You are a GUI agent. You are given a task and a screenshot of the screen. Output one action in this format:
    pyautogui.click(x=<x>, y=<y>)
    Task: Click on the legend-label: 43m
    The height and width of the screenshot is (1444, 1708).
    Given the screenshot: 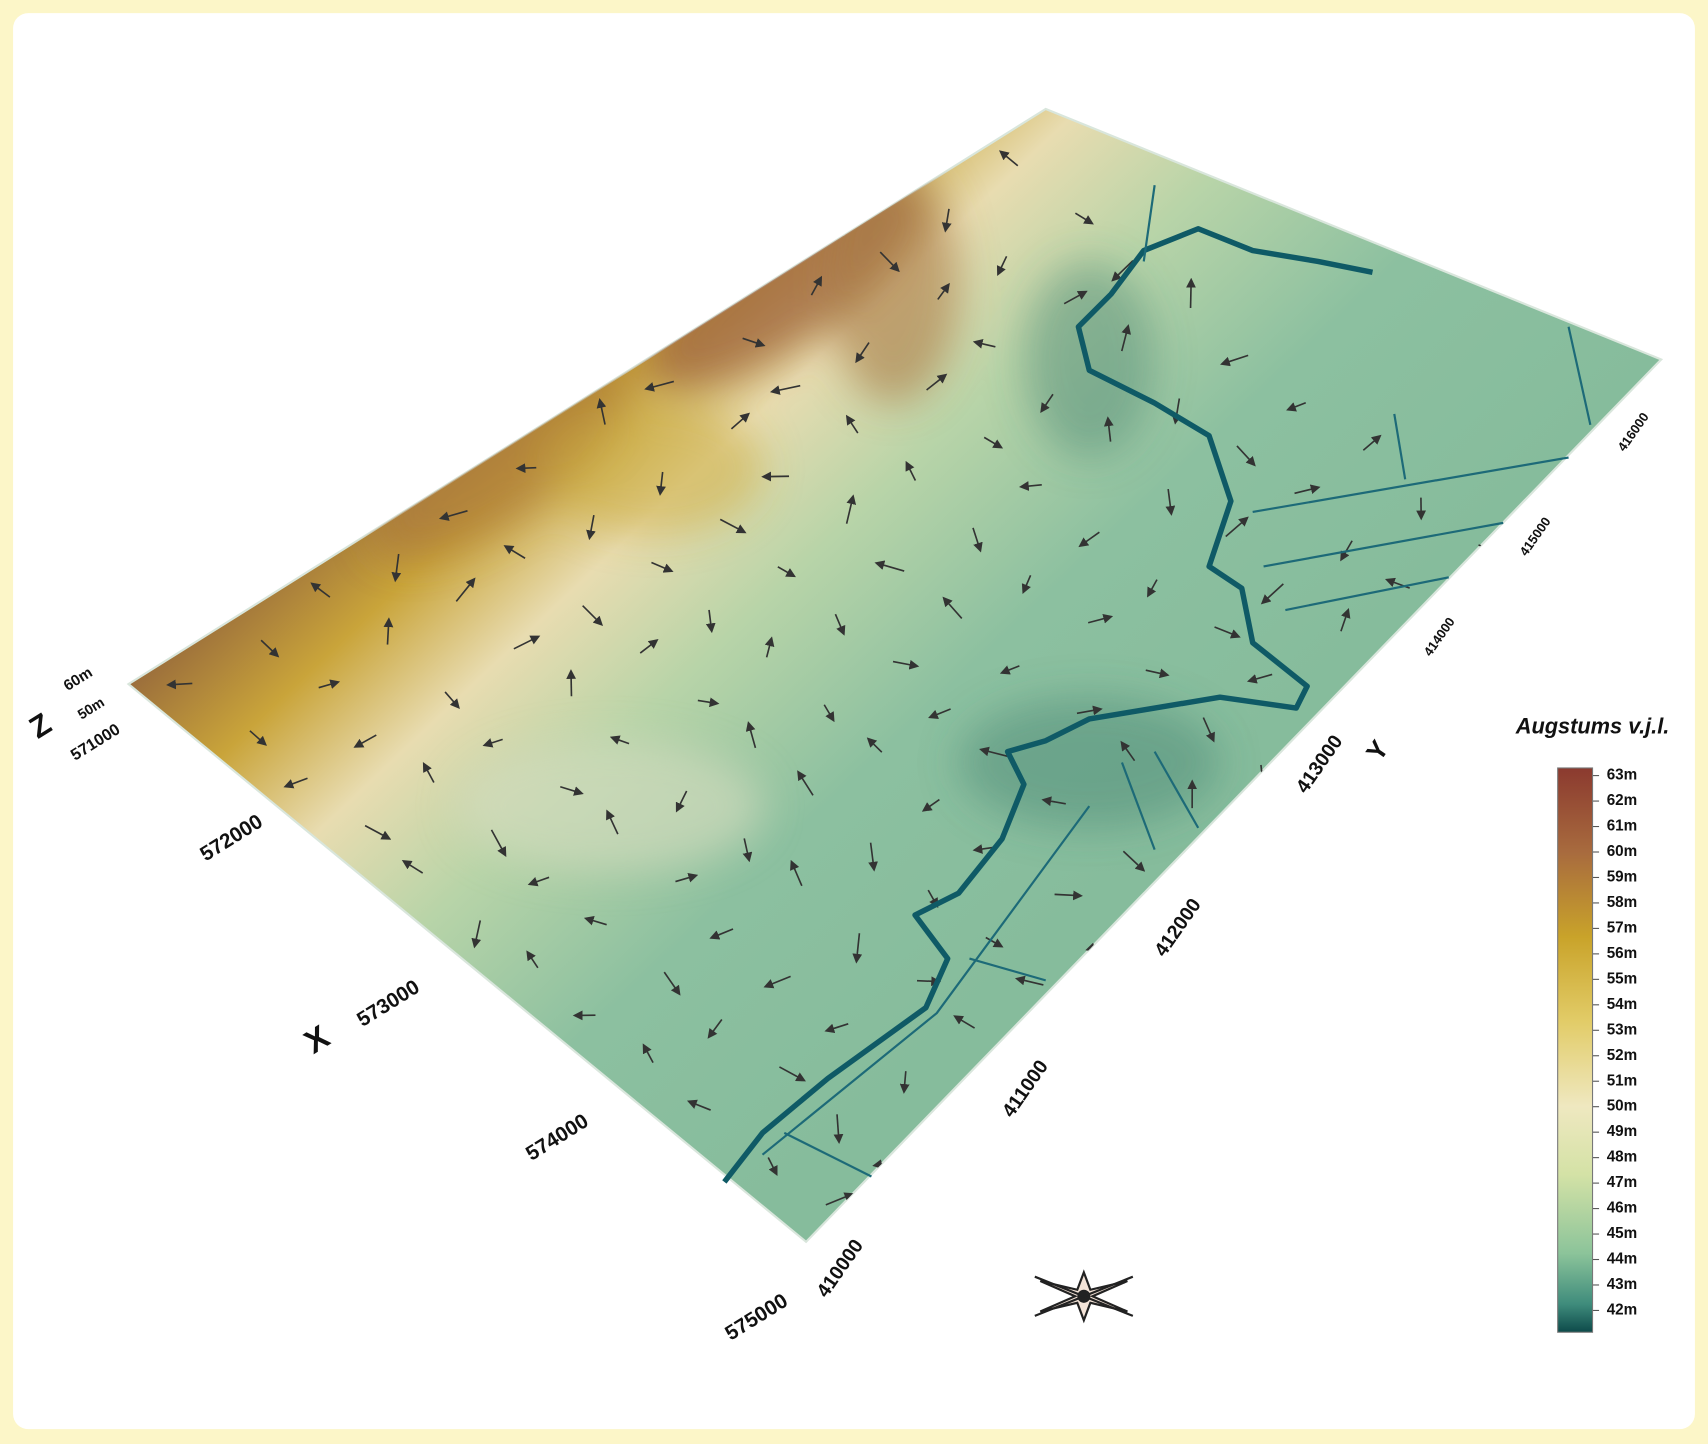 What is the action you would take?
    pyautogui.click(x=1622, y=1284)
    